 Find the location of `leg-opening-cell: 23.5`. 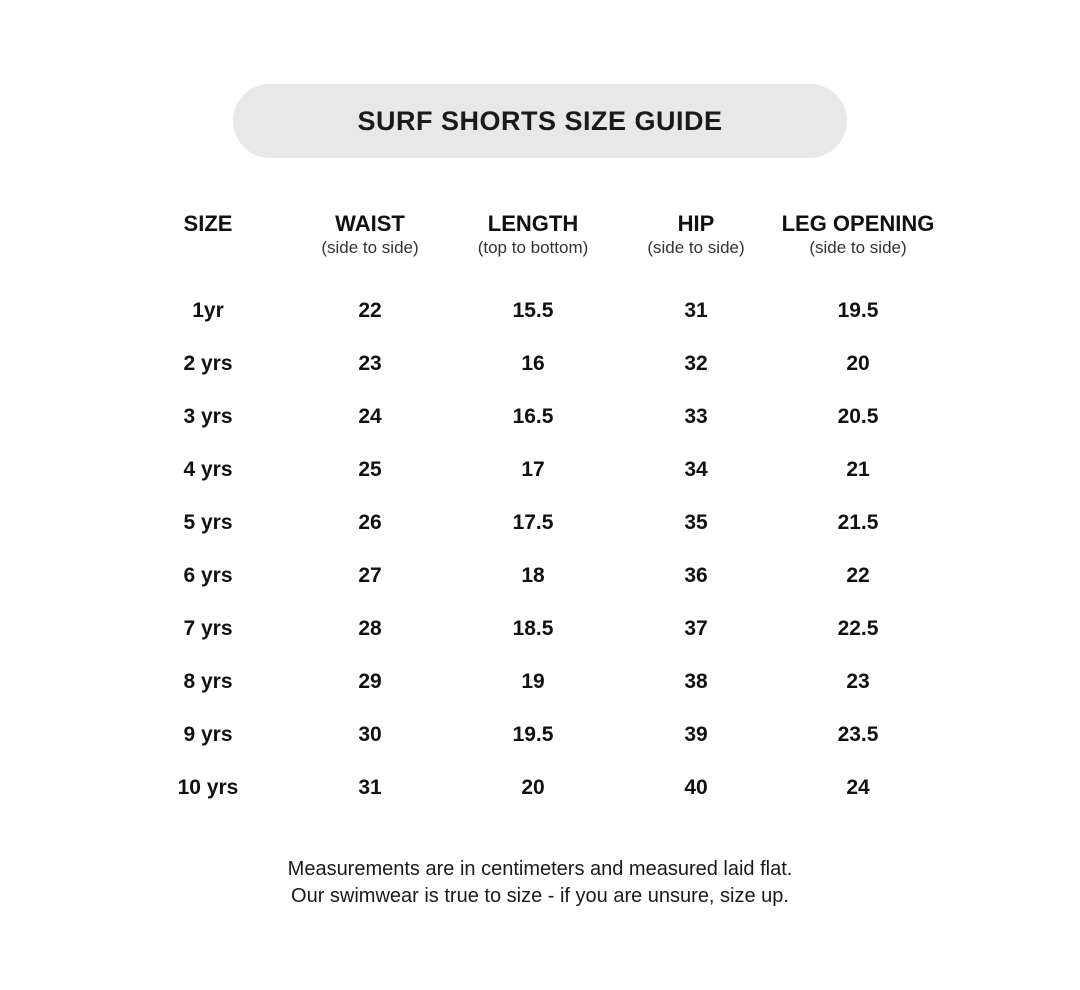

leg-opening-cell: 23.5 is located at coordinates (858, 734).